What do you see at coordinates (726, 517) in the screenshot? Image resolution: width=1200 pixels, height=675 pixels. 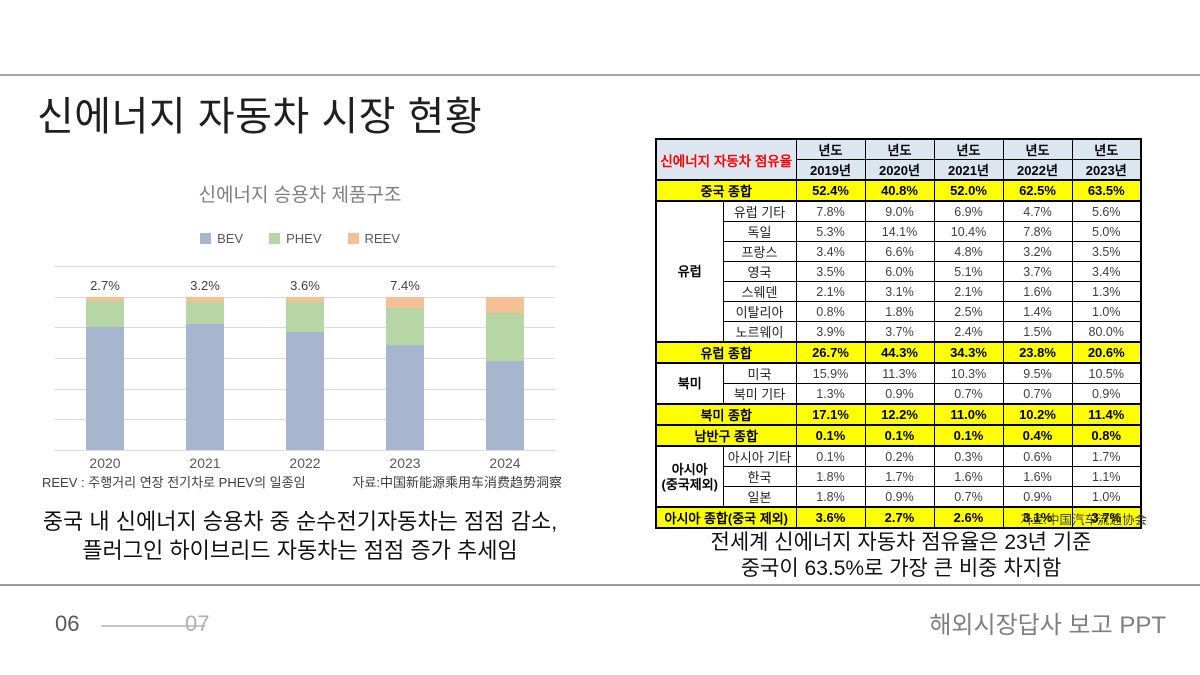 I see `table-total-label: 아시아 종합(중국 제외)` at bounding box center [726, 517].